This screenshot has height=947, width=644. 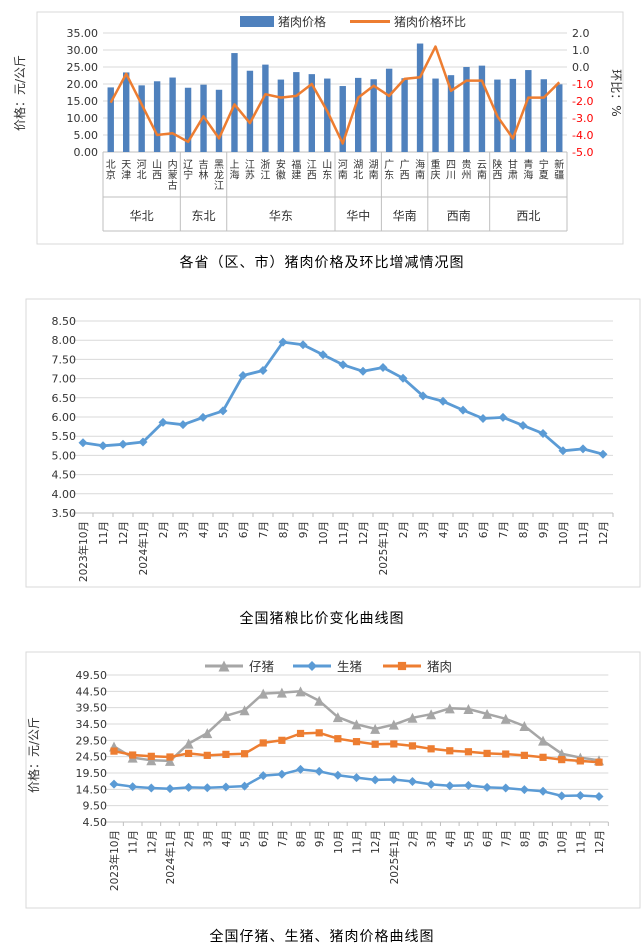 I want to click on region-label: 华中, so click(x=358, y=215).